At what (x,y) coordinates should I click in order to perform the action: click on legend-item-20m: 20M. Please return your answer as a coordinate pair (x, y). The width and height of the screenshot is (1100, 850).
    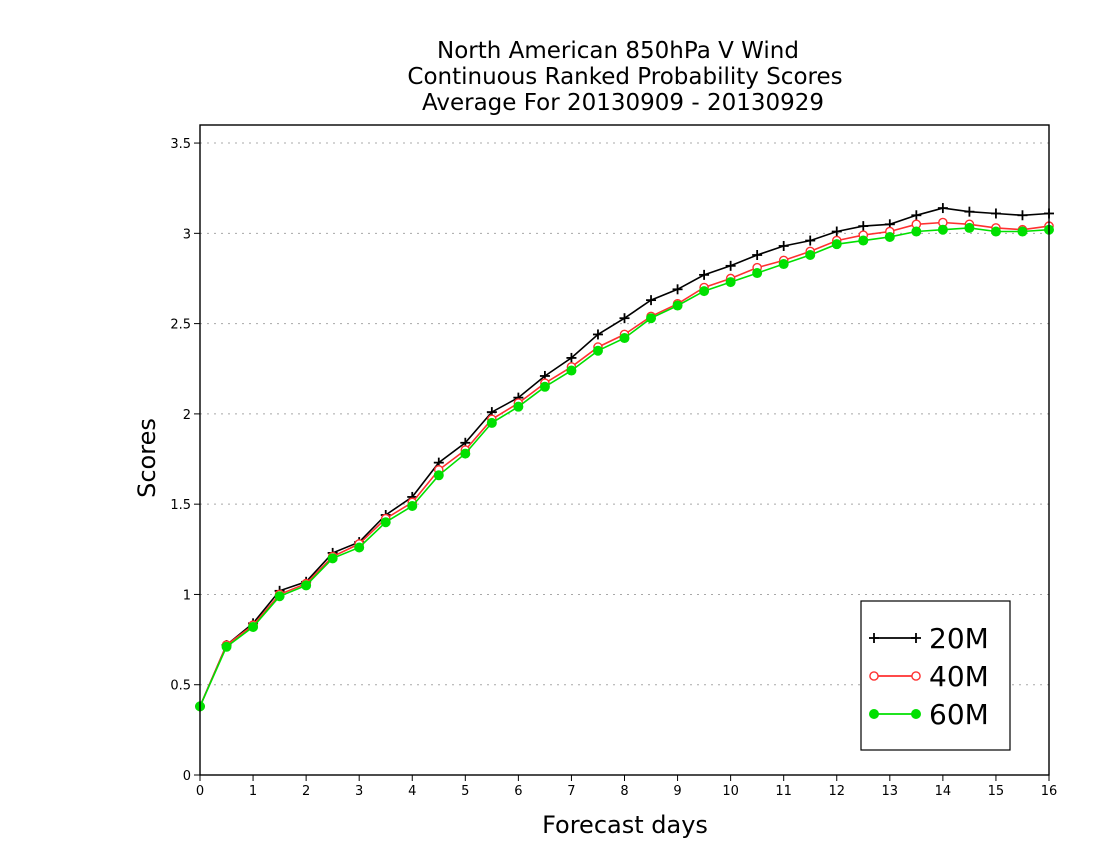
    Looking at the image, I should click on (929, 638).